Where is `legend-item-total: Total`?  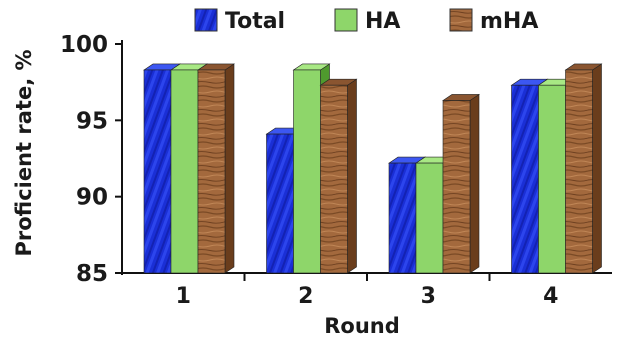
legend-item-total: Total is located at coordinates (239, 21).